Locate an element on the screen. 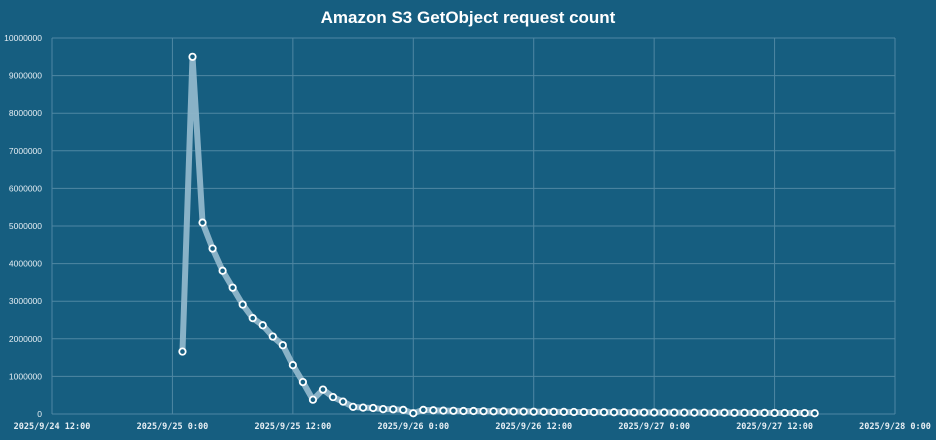 The image size is (936, 440). x-tick-label: 2025/9/26 12:00 is located at coordinates (533, 427).